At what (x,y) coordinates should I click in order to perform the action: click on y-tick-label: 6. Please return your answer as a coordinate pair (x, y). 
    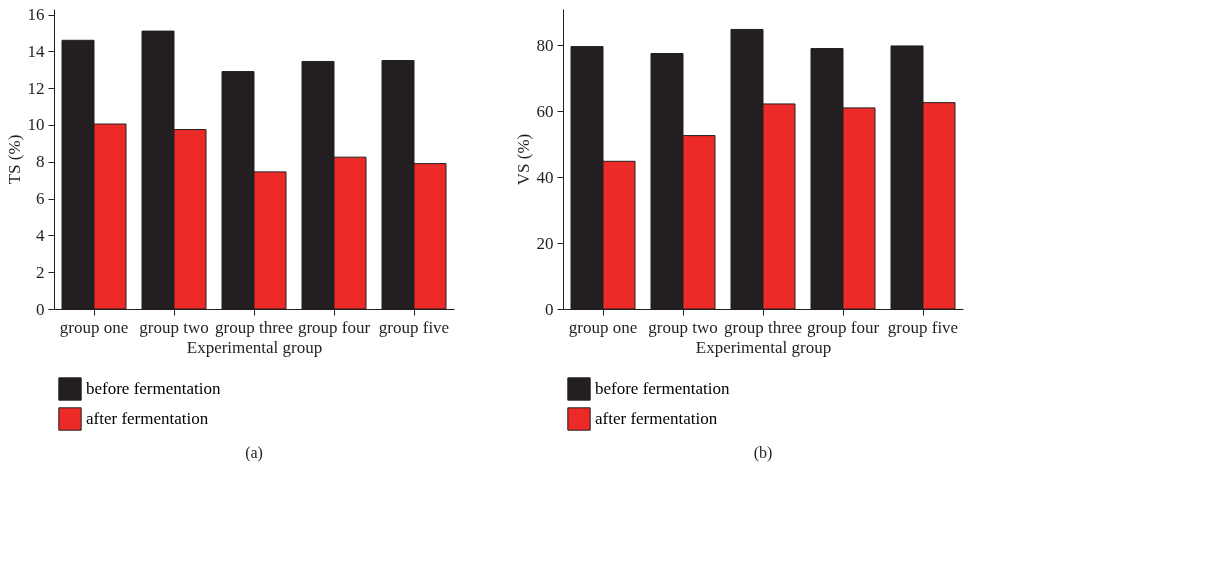
    Looking at the image, I should click on (40, 199).